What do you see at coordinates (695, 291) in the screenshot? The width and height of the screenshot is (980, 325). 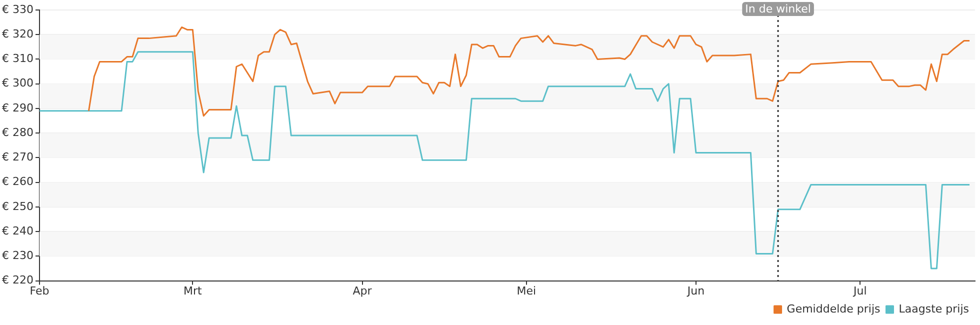 I see `x-tick-label: Jun` at bounding box center [695, 291].